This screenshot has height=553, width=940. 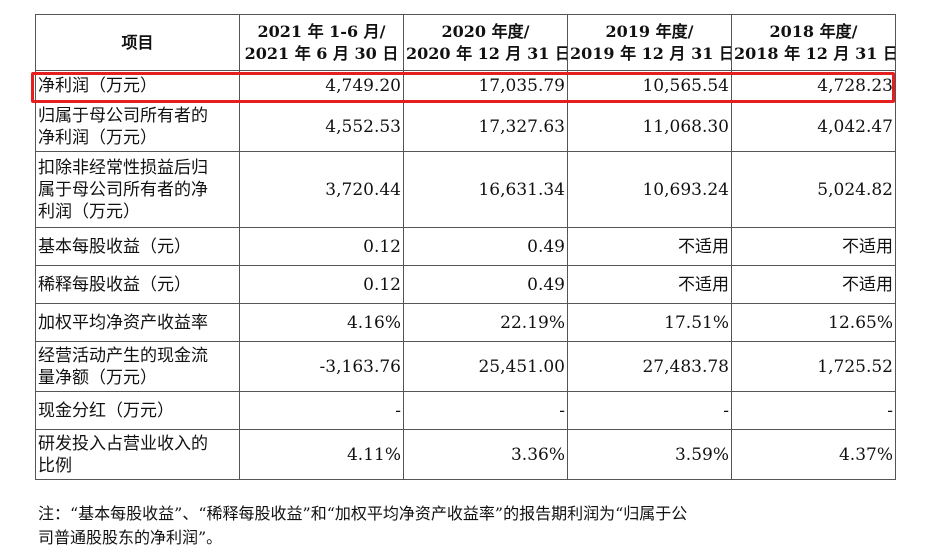 I want to click on row-label: 加权平均净资产收益率, so click(x=137, y=322).